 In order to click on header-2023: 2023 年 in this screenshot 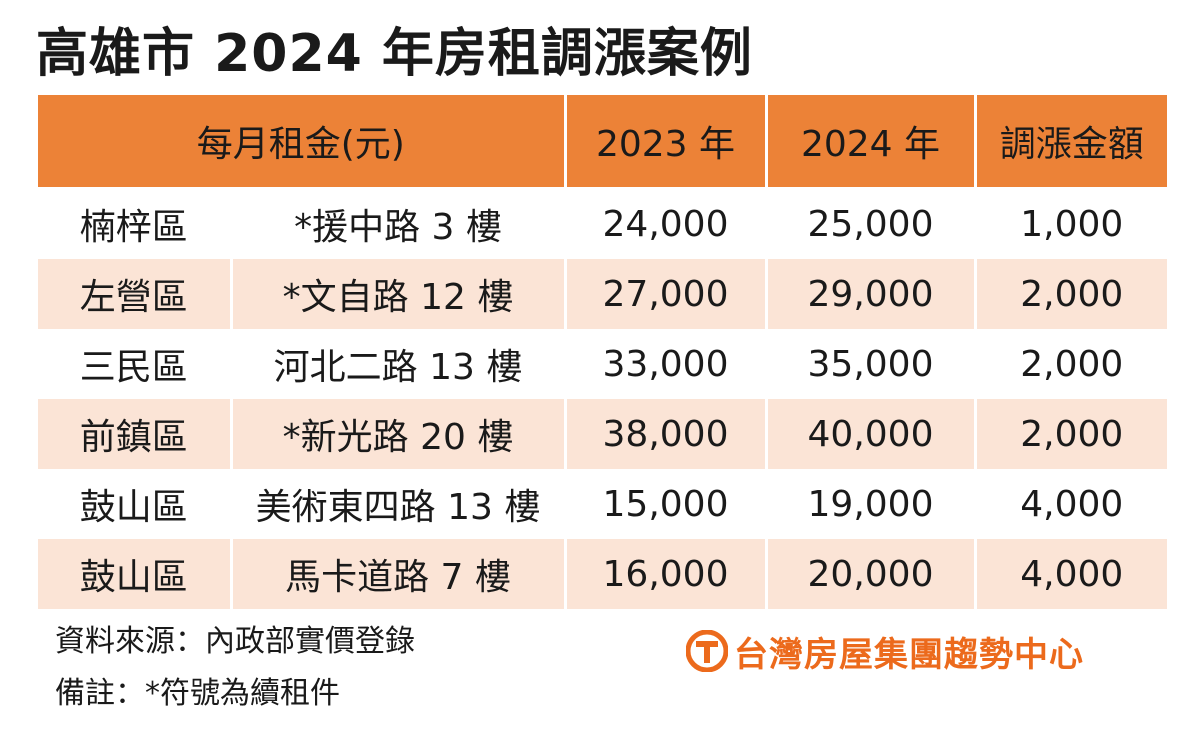, I will do `click(664, 141)`.